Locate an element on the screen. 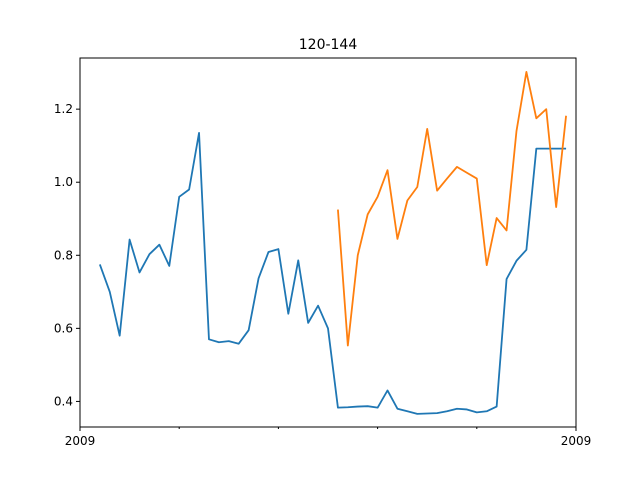 The image size is (640, 480). chart-title: 120-144 is located at coordinates (328, 45).